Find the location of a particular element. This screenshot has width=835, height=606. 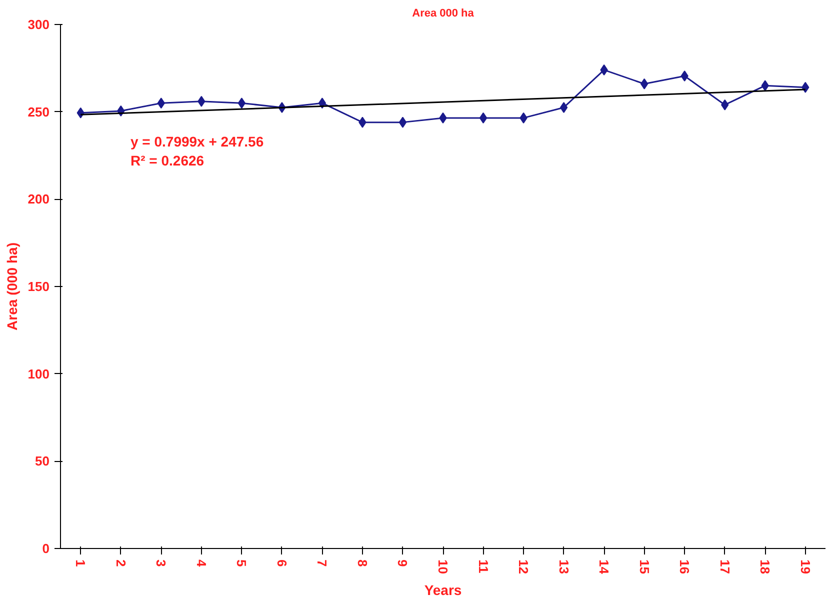

x-tick-label: 2 is located at coordinates (120, 563).